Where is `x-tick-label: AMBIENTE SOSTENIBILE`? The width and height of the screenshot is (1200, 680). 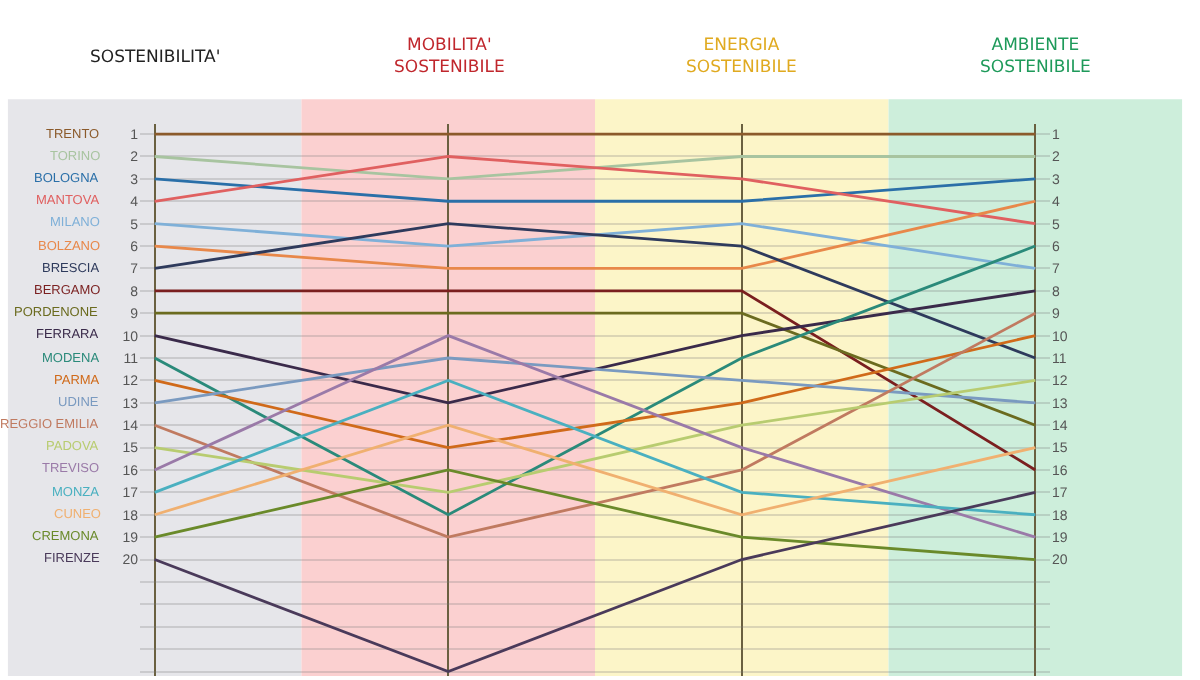 x-tick-label: AMBIENTE SOSTENIBILE is located at coordinates (1035, 57).